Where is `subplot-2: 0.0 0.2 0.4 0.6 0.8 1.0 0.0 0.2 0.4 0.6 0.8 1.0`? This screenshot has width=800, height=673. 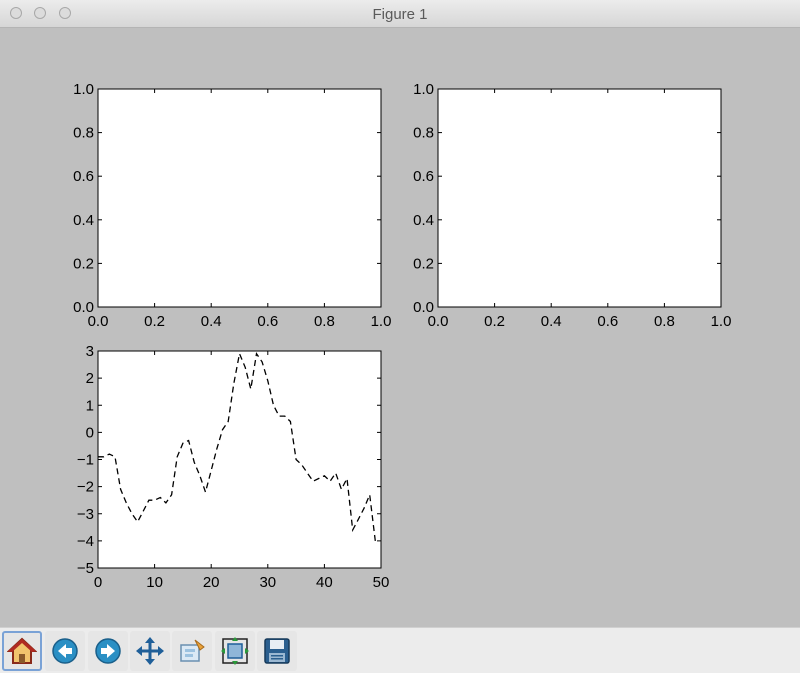
subplot-2: 0.0 0.2 0.4 0.6 0.8 1.0 0.0 0.2 0.4 0.6 0.8 1.0 is located at coordinates (572, 205).